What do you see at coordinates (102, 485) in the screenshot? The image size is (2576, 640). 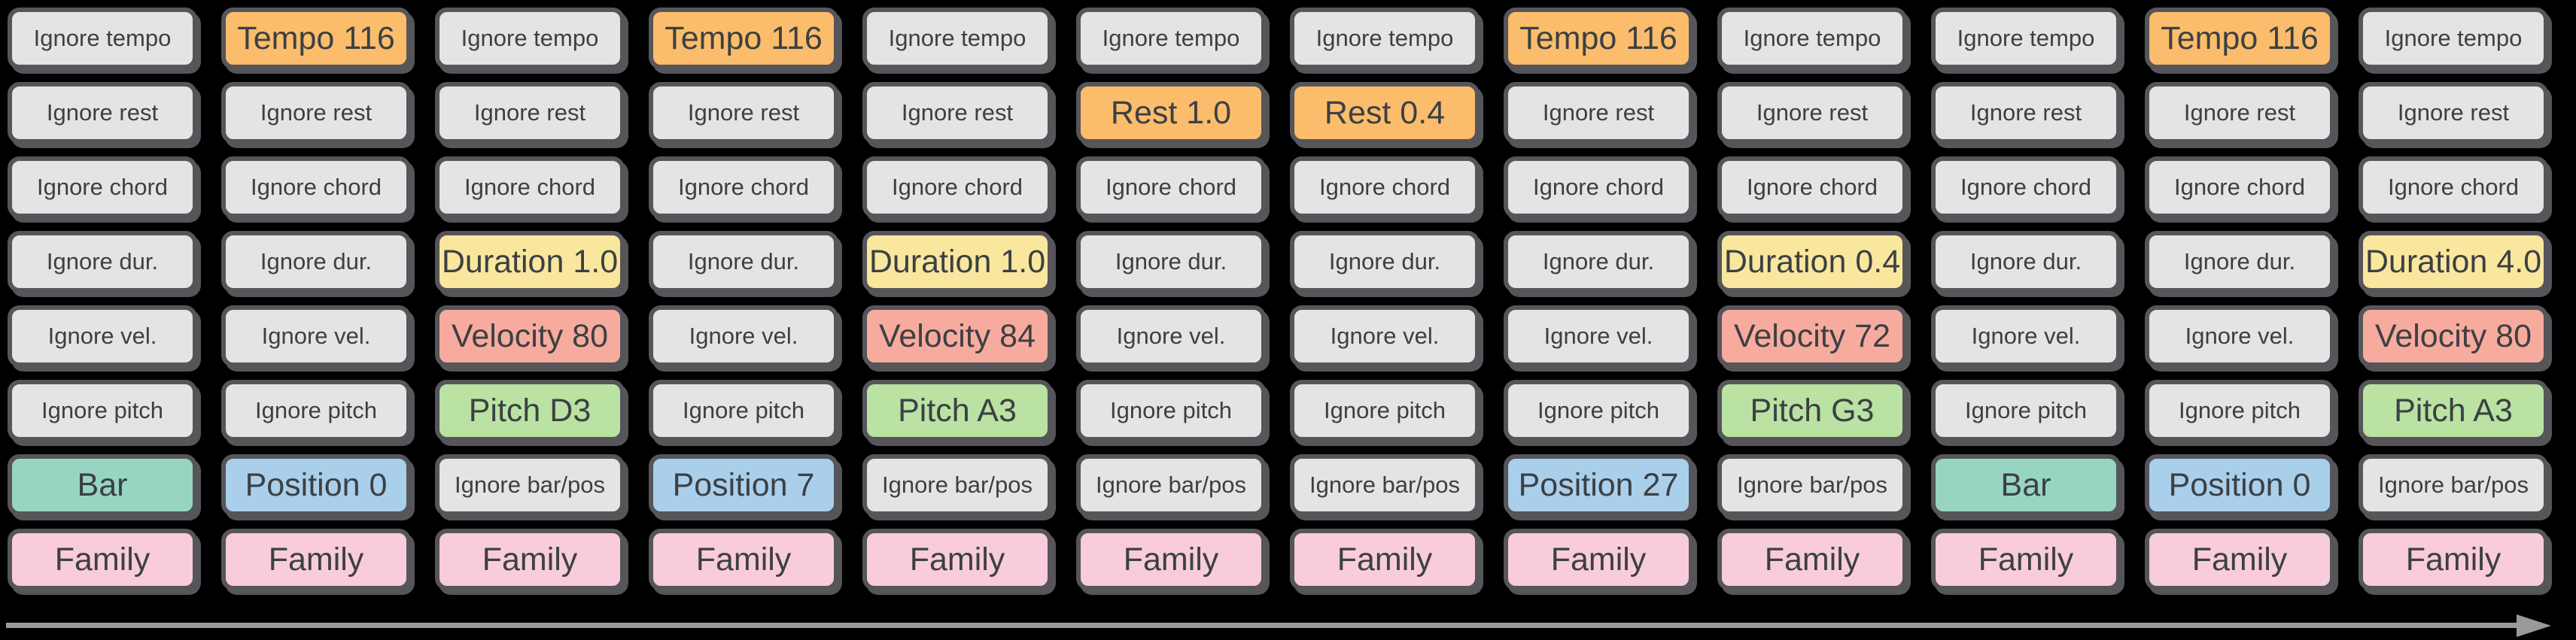 I see `token-col1-bar-position: Bar` at bounding box center [102, 485].